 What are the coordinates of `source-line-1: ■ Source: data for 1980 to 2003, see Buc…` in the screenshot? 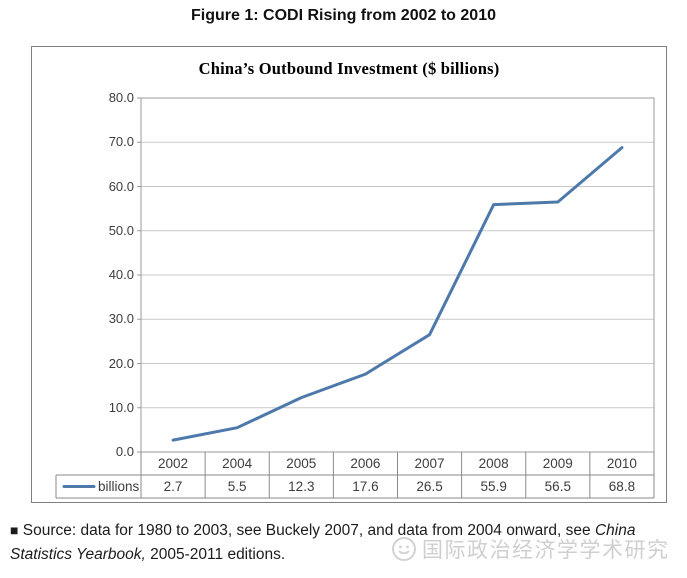 It's located at (348, 531).